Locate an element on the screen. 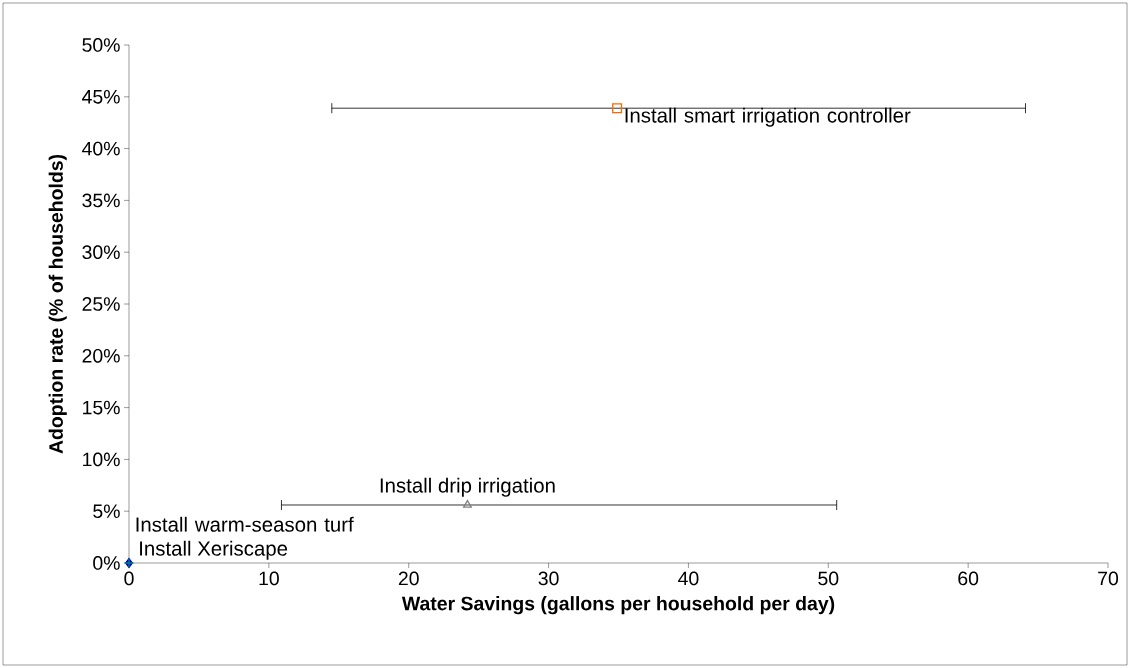 This screenshot has height=668, width=1130. y-tick-label: 15% is located at coordinates (101, 407).